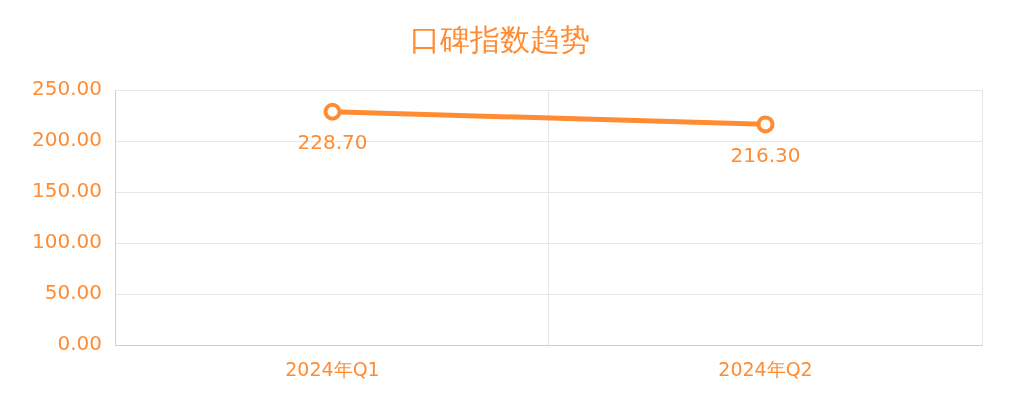 The width and height of the screenshot is (1012, 414). What do you see at coordinates (67, 190) in the screenshot?
I see `y-tick-label: 150.00` at bounding box center [67, 190].